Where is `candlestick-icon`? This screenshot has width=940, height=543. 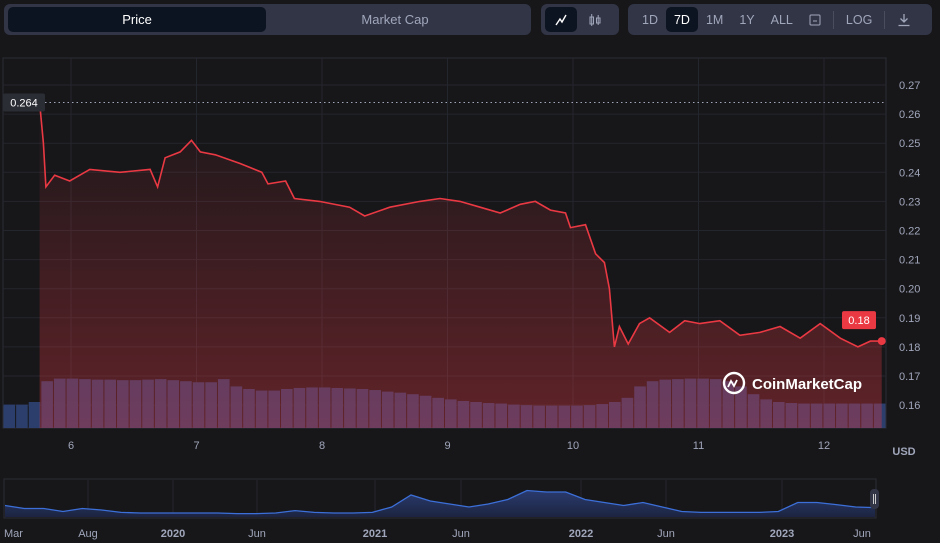 candlestick-icon is located at coordinates (595, 19).